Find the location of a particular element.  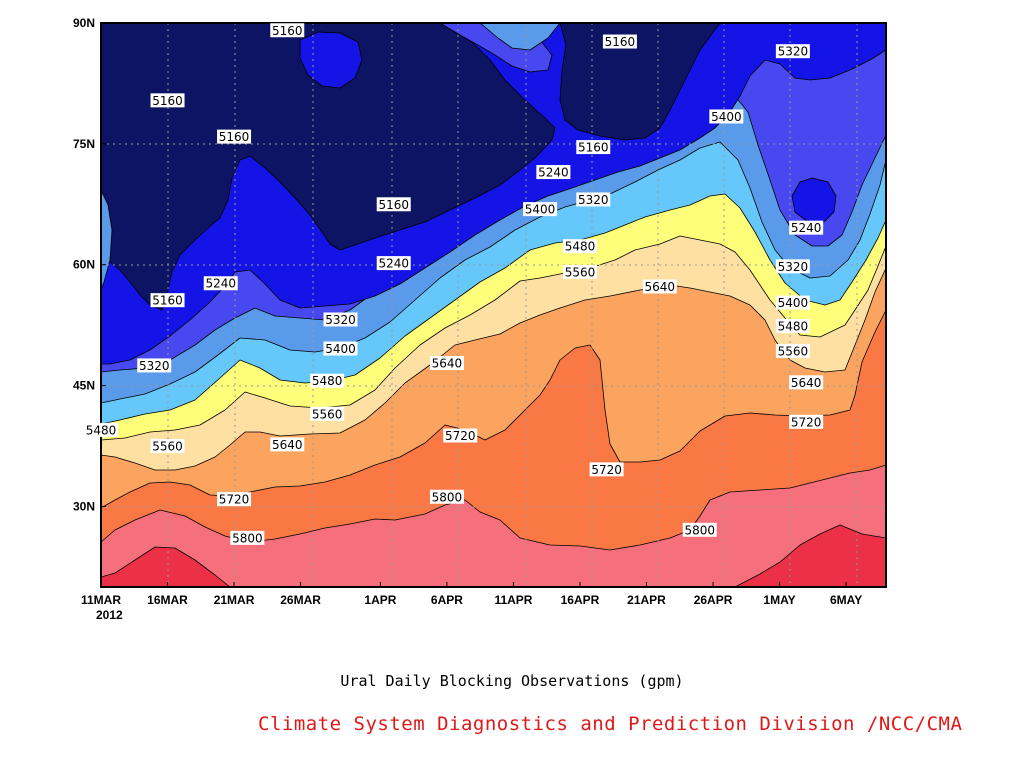

x-tick-label: 26APR is located at coordinates (713, 600).